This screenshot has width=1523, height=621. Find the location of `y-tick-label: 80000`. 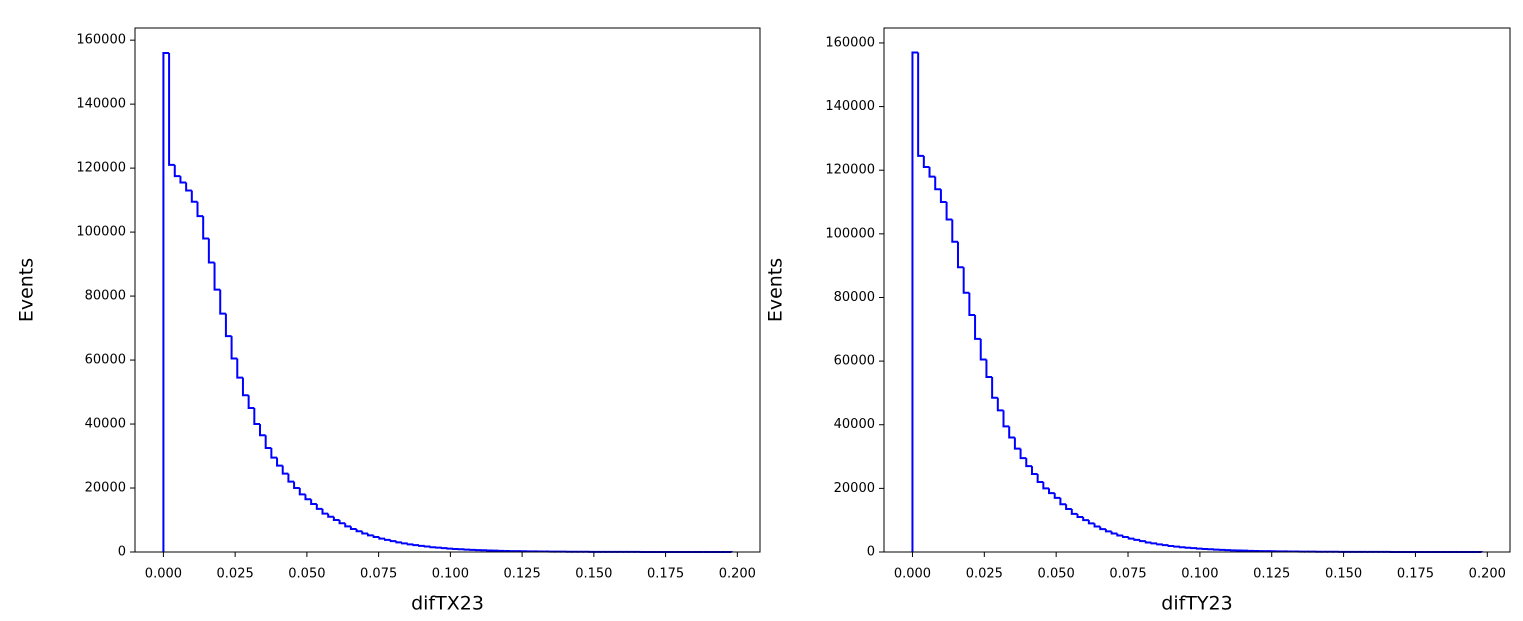

y-tick-label: 80000 is located at coordinates (854, 297).